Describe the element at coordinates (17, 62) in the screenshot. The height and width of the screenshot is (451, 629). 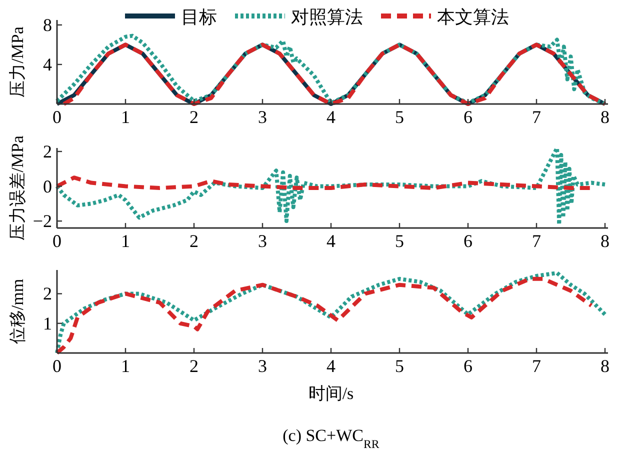
I see `y-axis-title: 压力/MPa` at that location.